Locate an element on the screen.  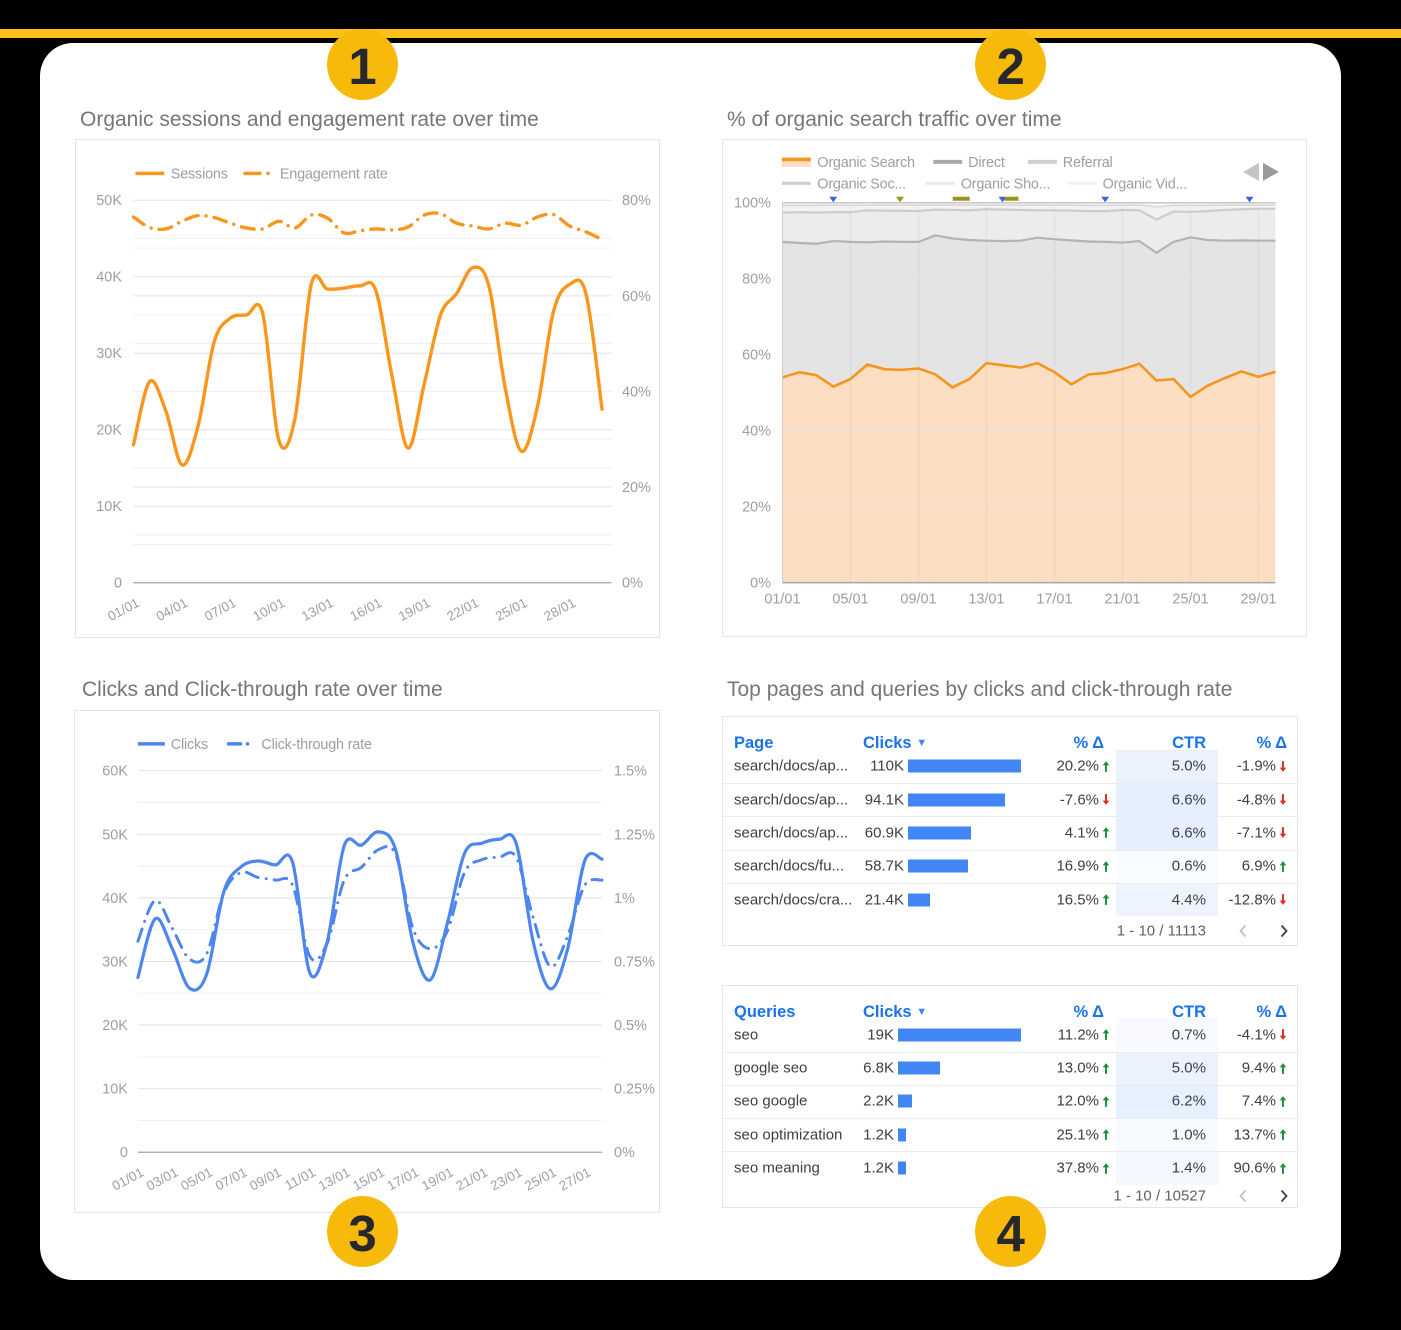
svg-text: 100% is located at coordinates (752, 204).